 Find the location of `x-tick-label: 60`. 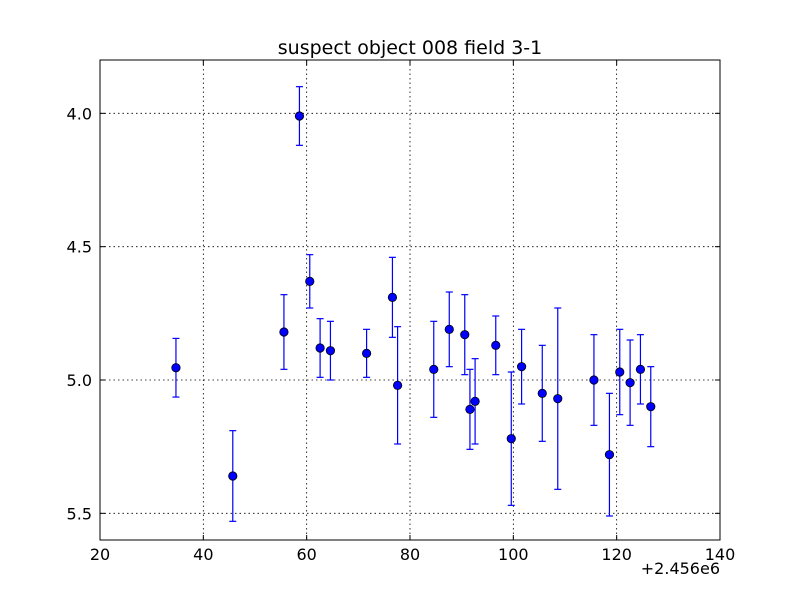

x-tick-label: 60 is located at coordinates (306, 554).